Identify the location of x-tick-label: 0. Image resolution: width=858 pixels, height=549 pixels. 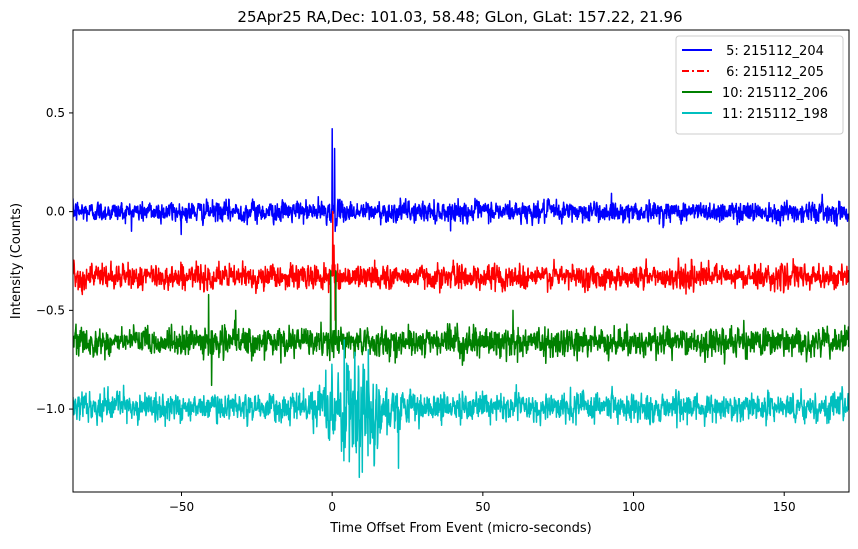
(332, 507).